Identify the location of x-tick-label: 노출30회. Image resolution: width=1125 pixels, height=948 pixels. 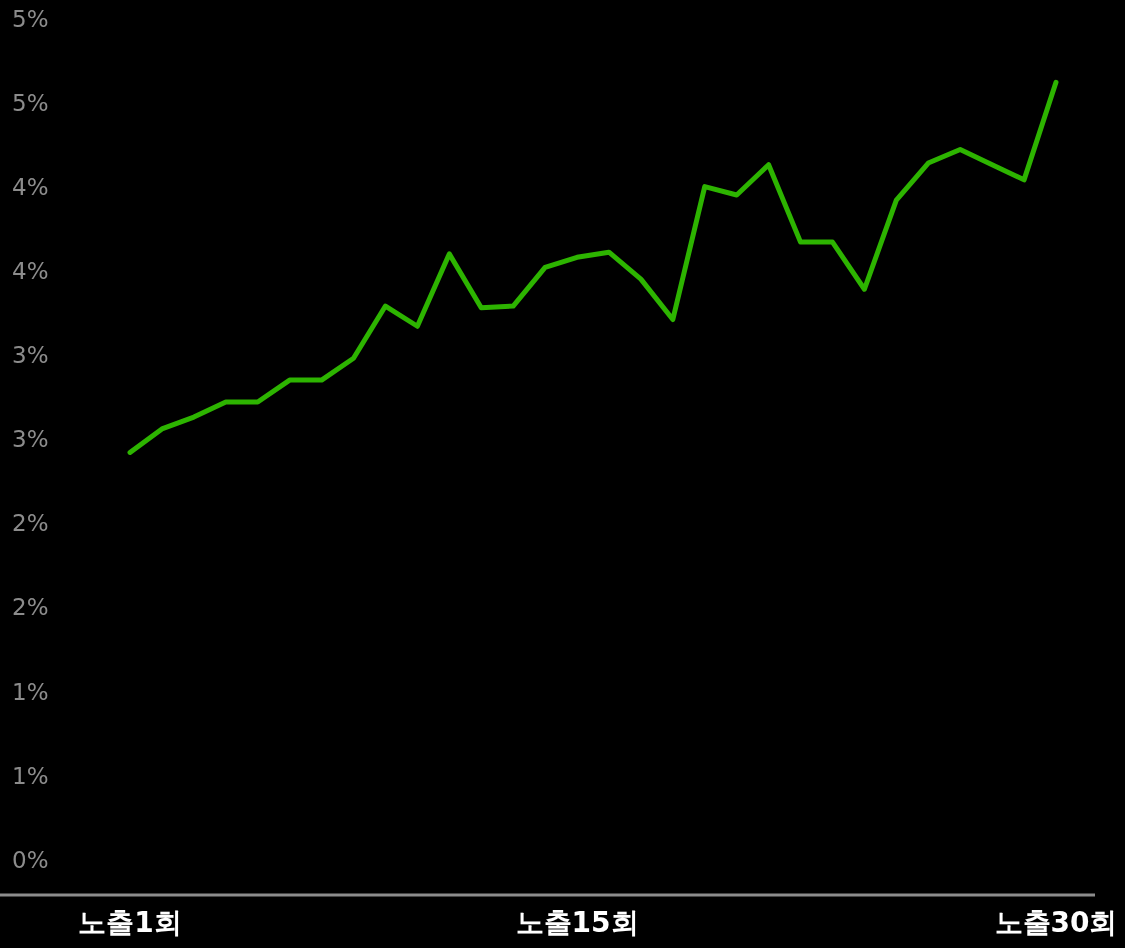
(1056, 922).